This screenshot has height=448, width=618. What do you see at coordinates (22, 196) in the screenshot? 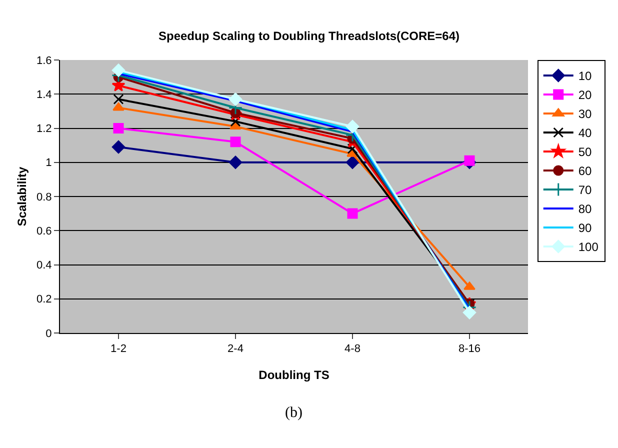
I see `y-axis-title: Scalability` at bounding box center [22, 196].